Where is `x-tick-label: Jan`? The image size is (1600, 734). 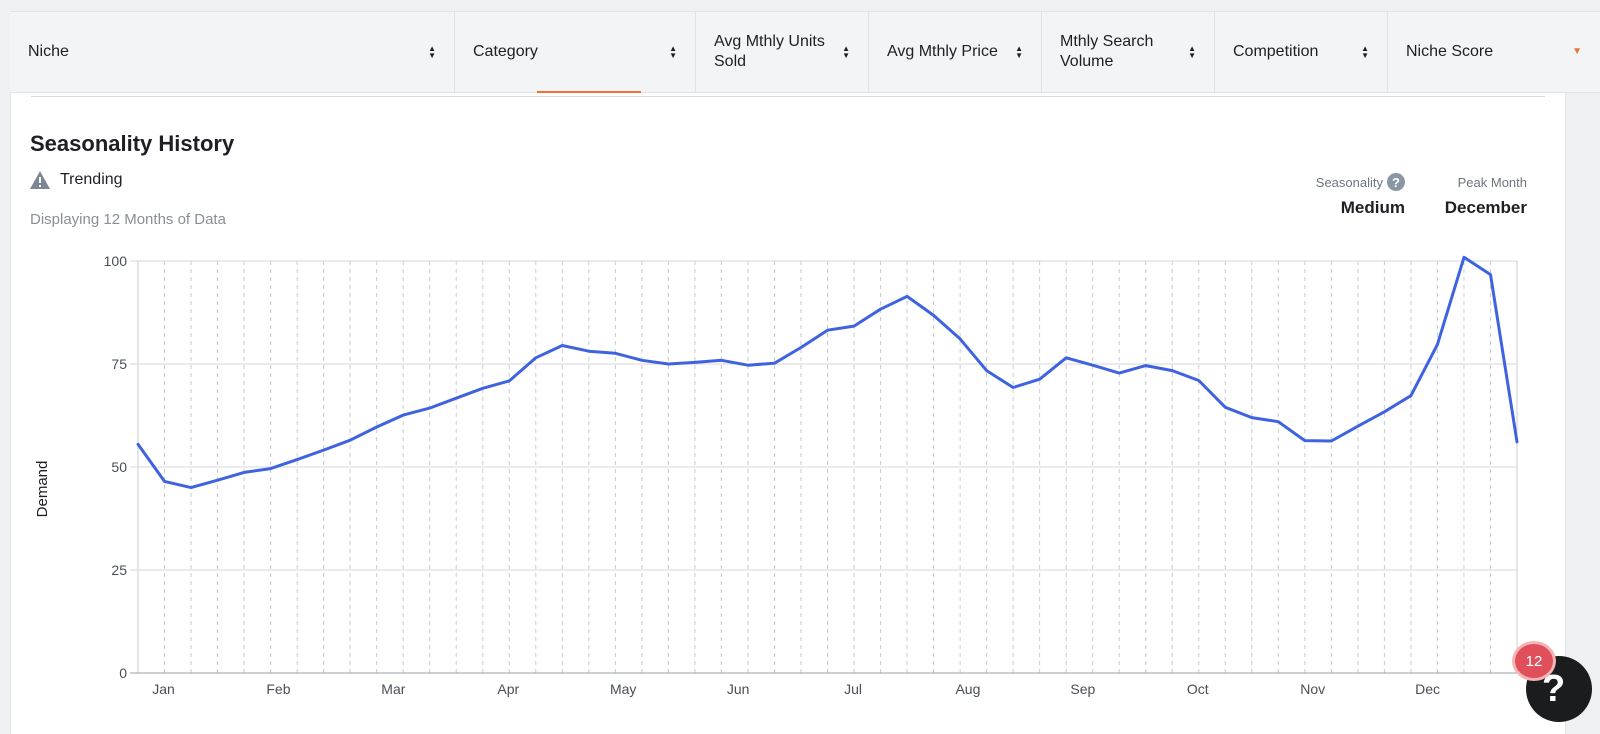
x-tick-label: Jan is located at coordinates (163, 689).